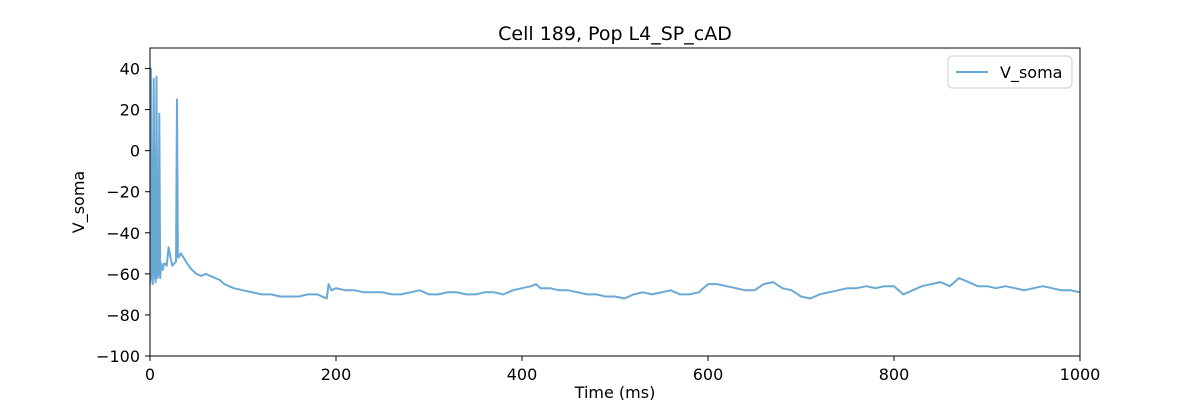 This screenshot has height=400, width=1200. I want to click on y-tick-label: 40, so click(130, 69).